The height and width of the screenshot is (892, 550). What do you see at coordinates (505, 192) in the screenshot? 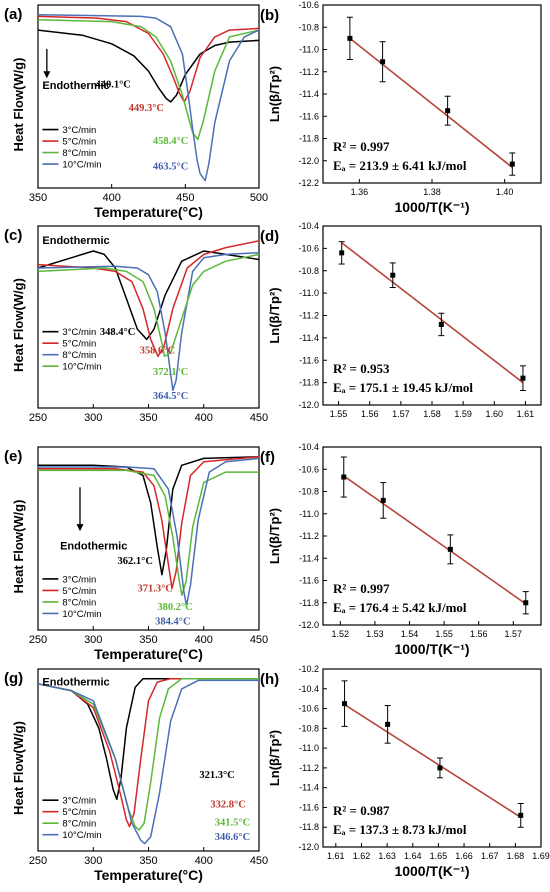
I see `x-tick-label: 1.40` at bounding box center [505, 192].